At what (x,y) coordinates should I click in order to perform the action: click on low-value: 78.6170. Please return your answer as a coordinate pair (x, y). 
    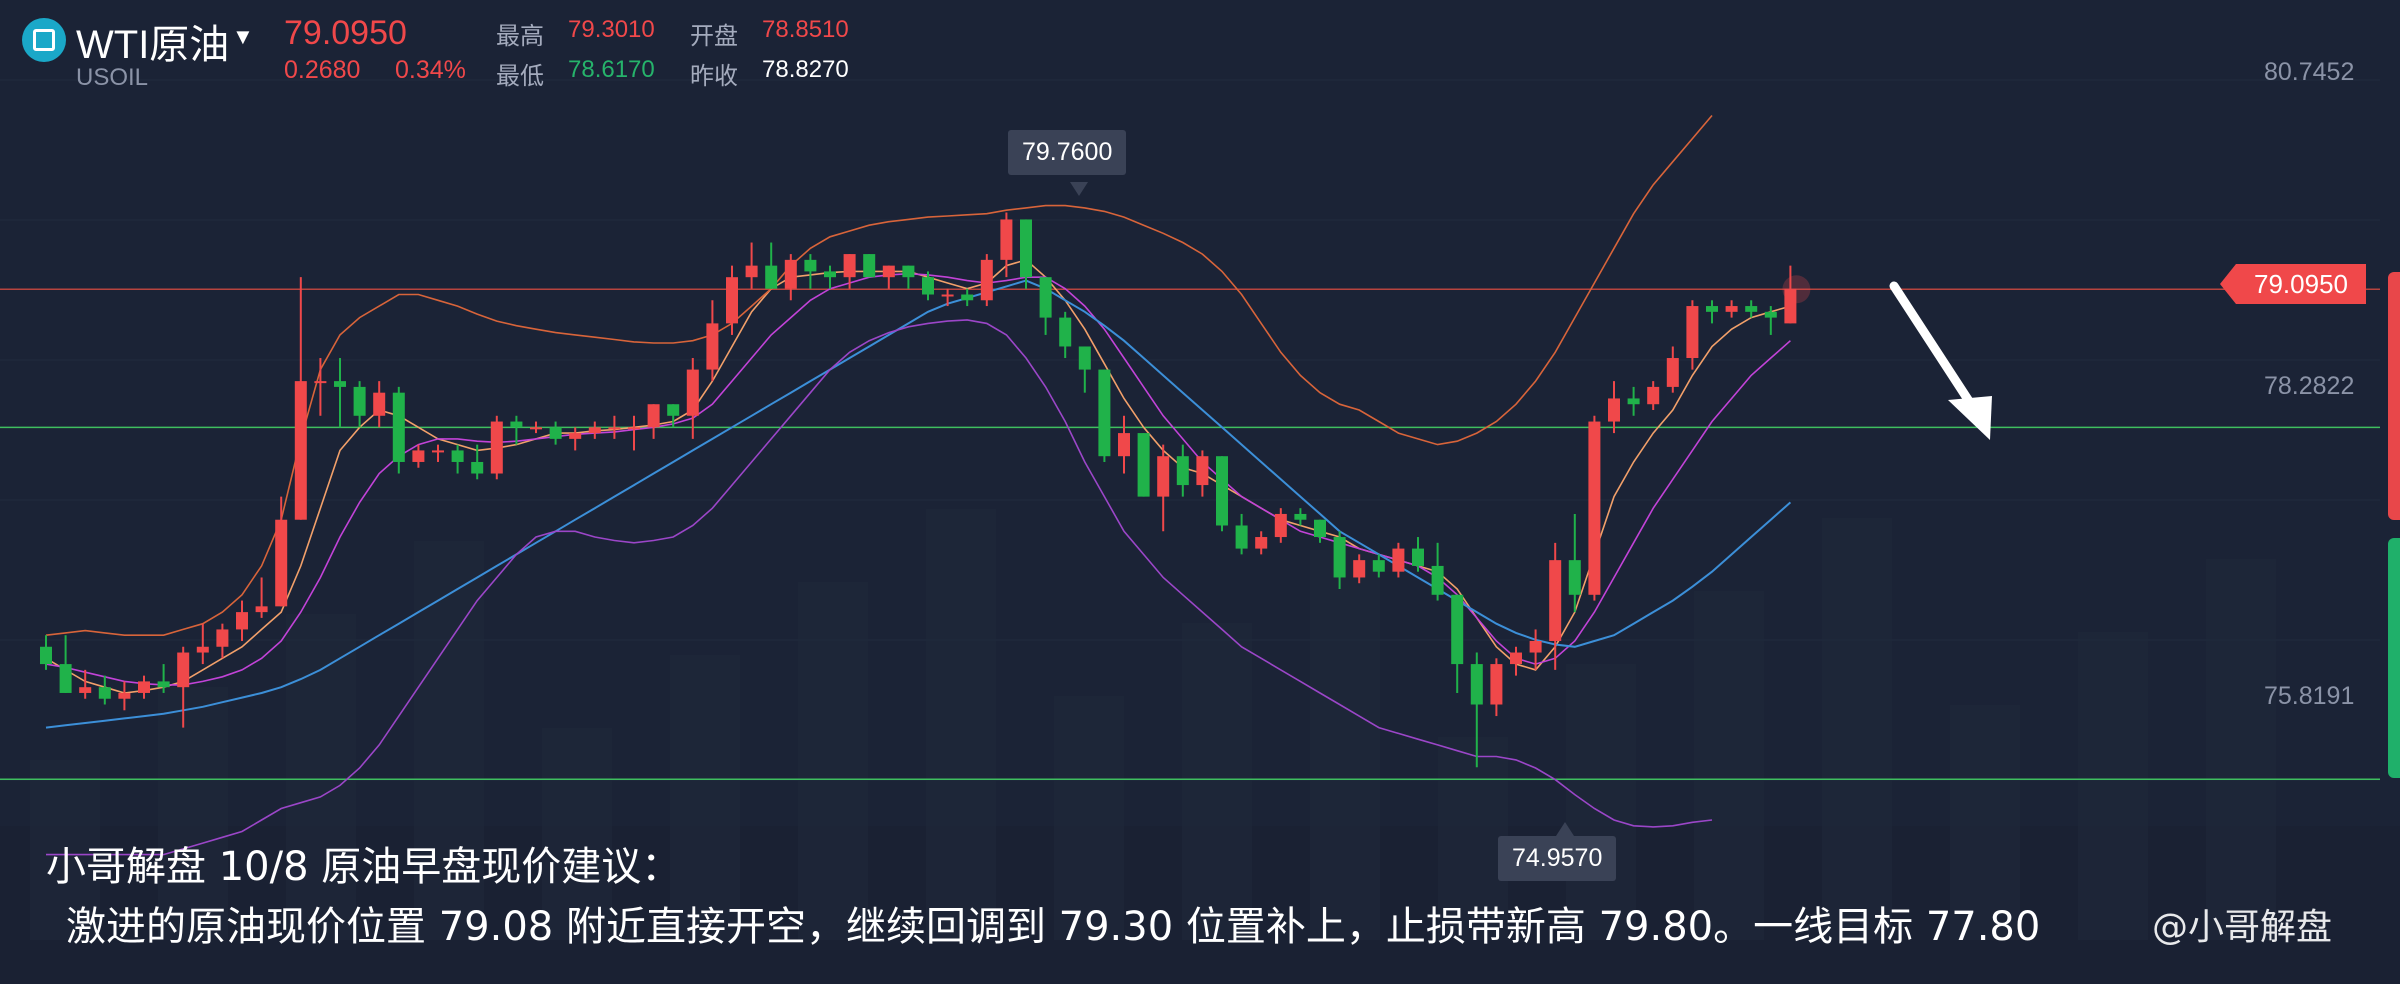
    Looking at the image, I should click on (611, 69).